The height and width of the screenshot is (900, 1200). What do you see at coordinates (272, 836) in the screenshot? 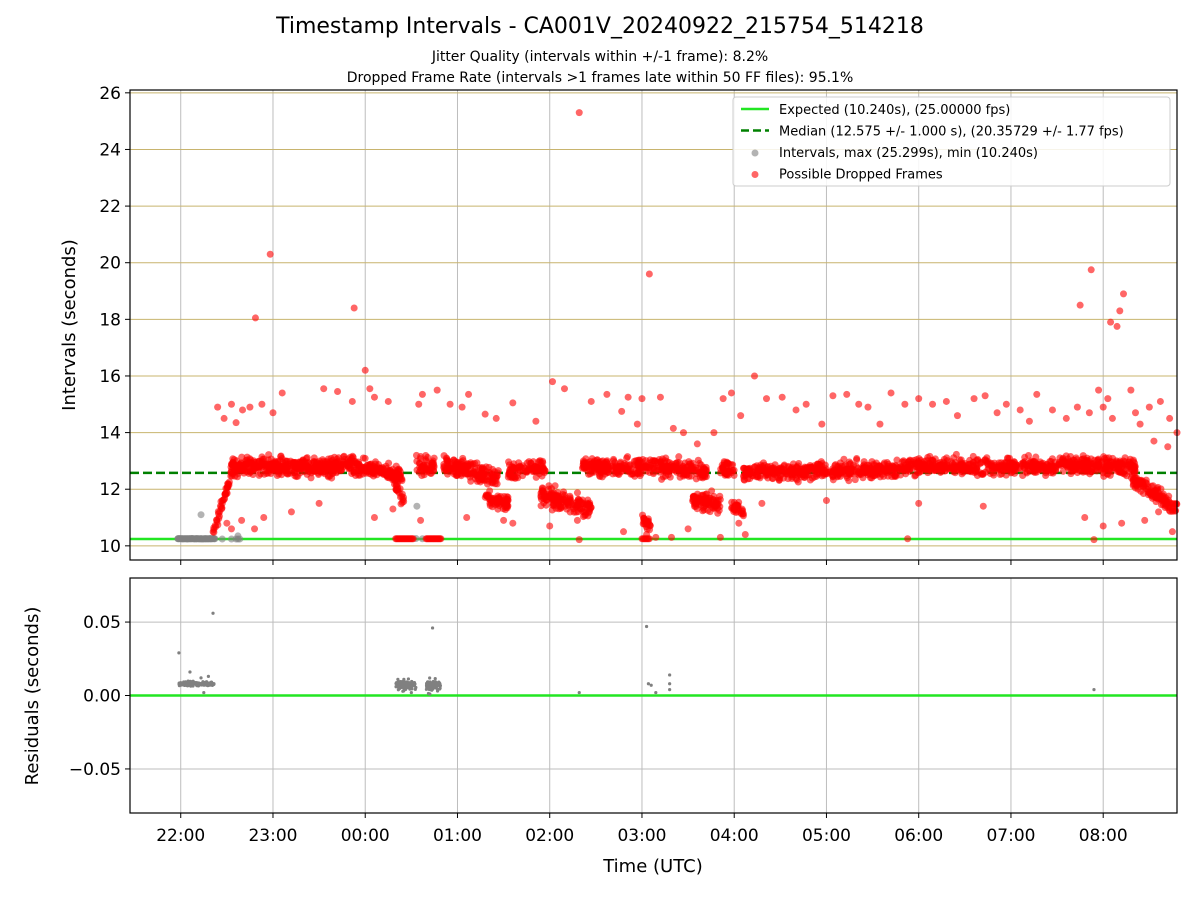
I see `x-tick-label: 23:00` at bounding box center [272, 836].